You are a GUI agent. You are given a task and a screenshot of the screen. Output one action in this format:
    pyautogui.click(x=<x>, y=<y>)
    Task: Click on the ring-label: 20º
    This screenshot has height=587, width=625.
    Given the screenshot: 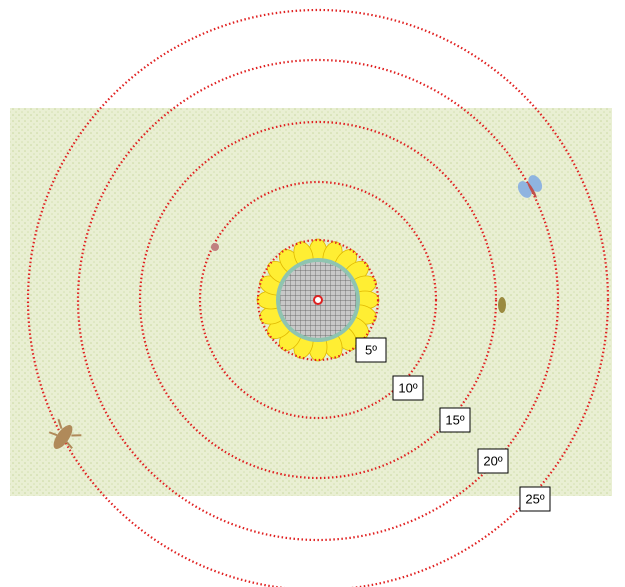 What is the action you would take?
    pyautogui.click(x=492, y=460)
    